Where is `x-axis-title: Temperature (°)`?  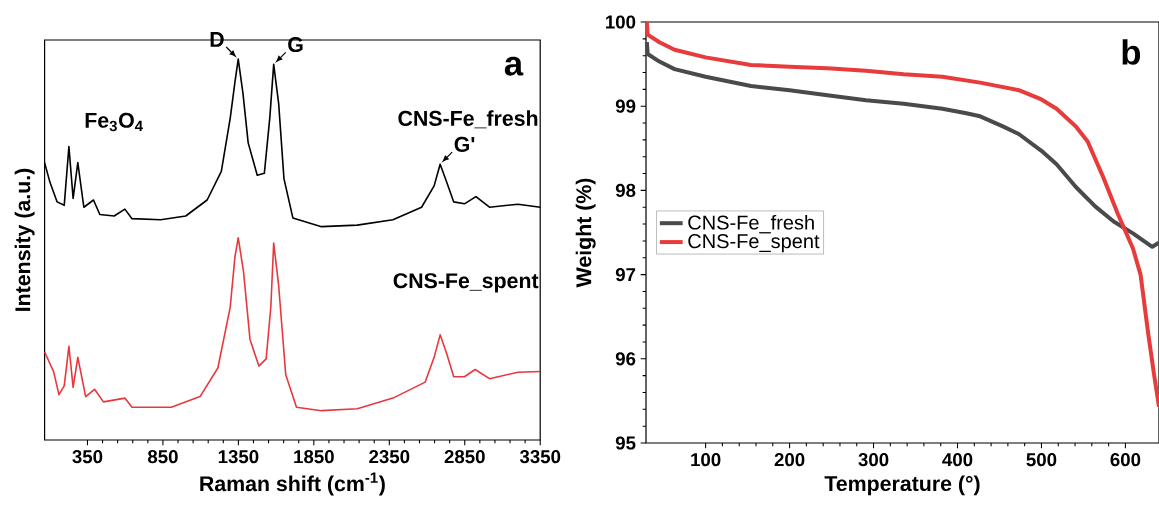 x-axis-title: Temperature (°) is located at coordinates (902, 485).